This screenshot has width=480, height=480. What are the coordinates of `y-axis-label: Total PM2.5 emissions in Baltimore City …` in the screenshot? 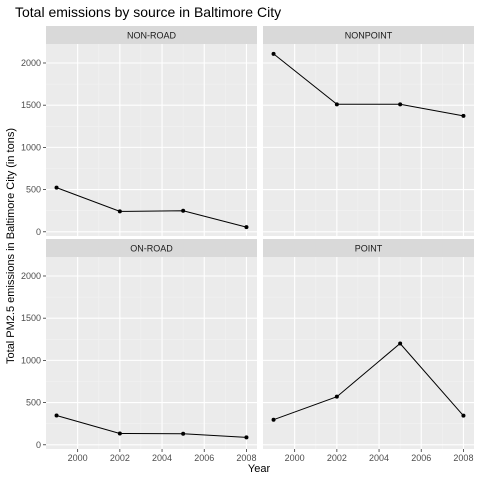 It's located at (11, 246).